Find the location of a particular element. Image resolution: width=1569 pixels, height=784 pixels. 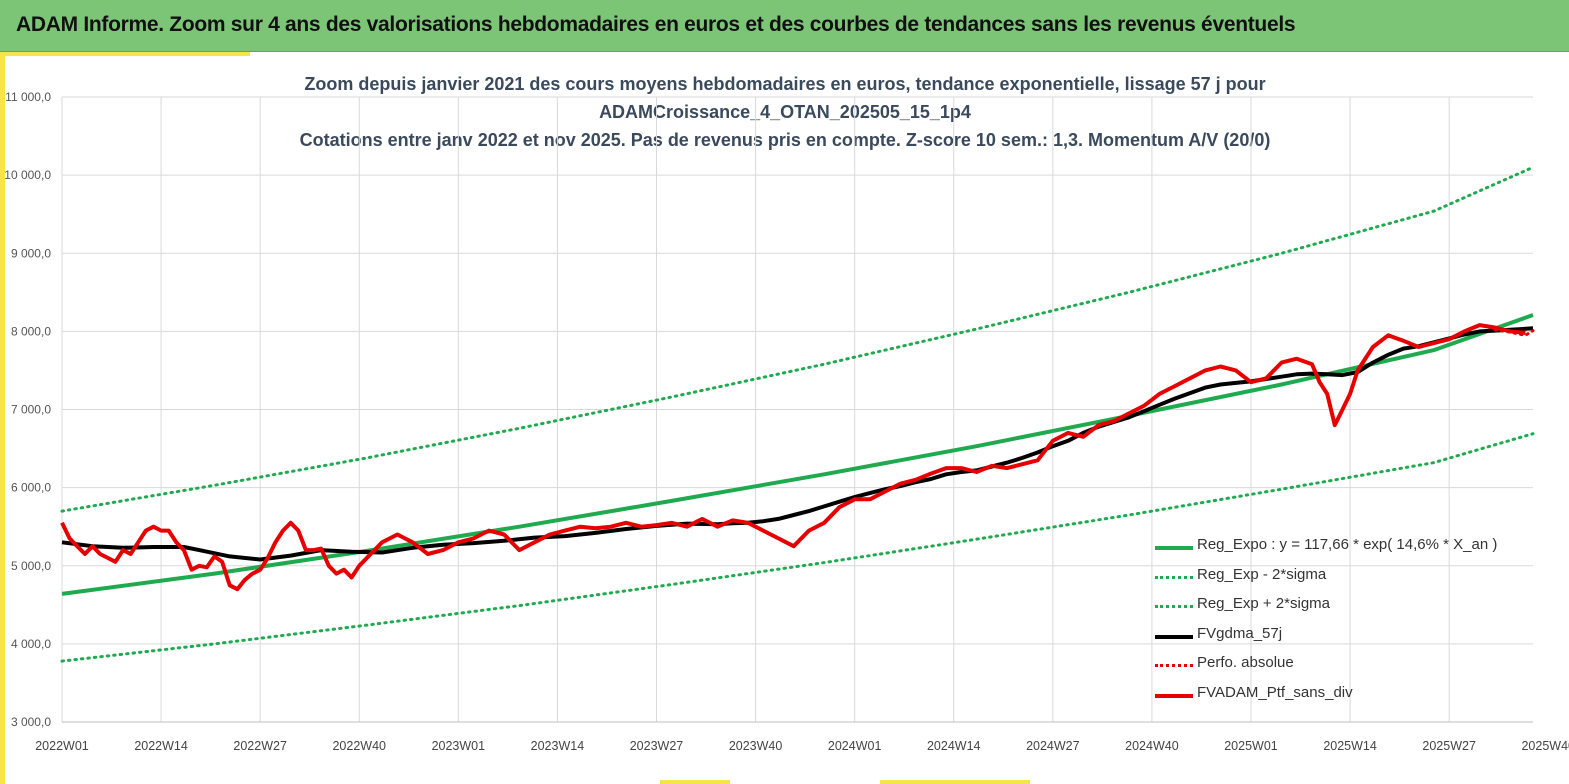

x-tick-label: 2025W40 is located at coordinates (1545, 746).